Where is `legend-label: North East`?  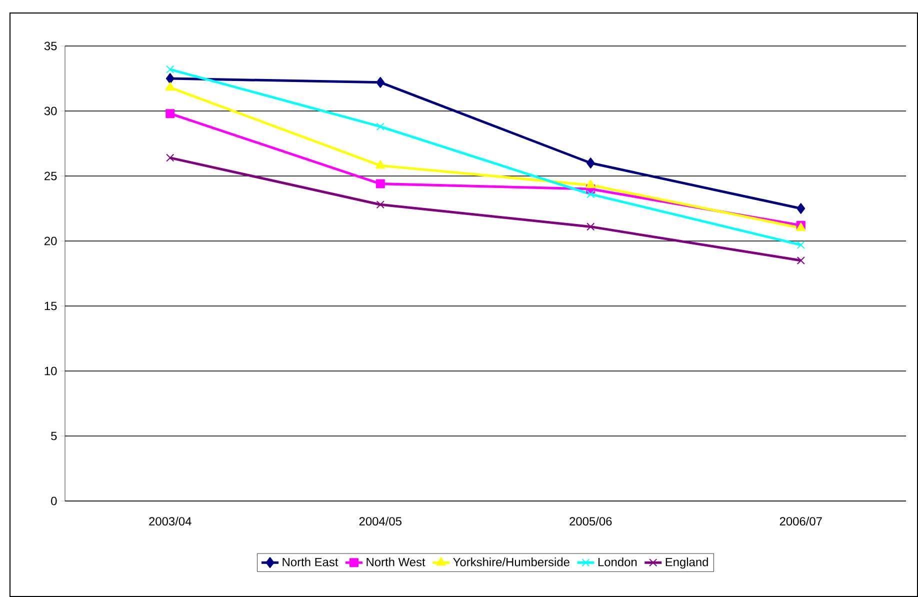 legend-label: North East is located at coordinates (310, 562).